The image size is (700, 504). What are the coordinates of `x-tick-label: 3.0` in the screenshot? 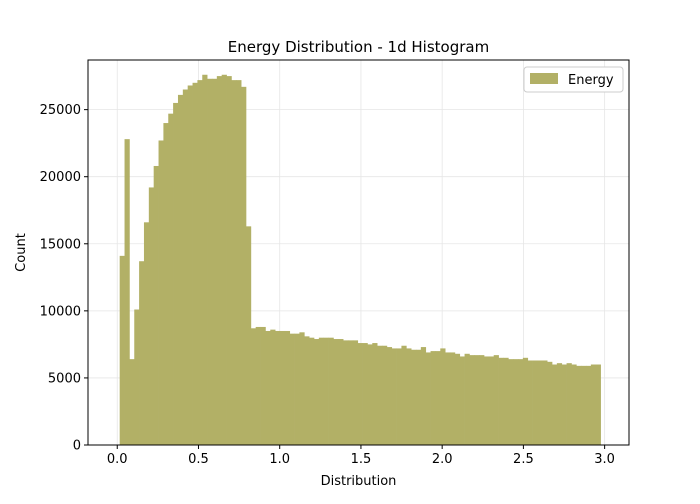 It's located at (604, 459).